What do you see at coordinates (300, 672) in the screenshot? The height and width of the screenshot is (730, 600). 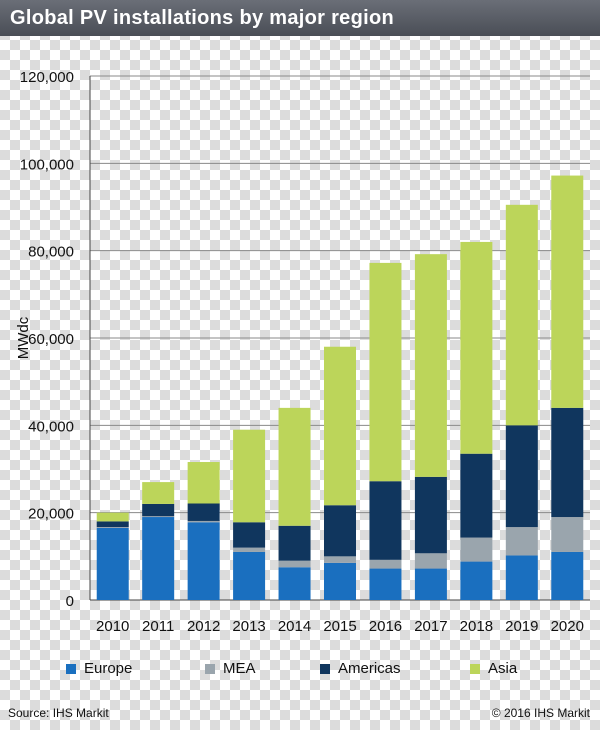 I see `chart-legend: Europe MEA Americas Asia` at bounding box center [300, 672].